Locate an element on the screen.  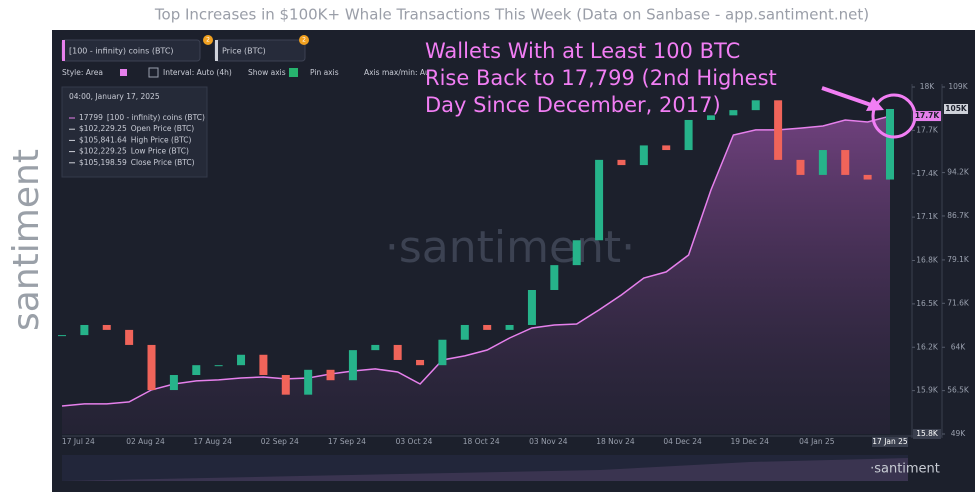
y-tick-label: 17.1K is located at coordinates (927, 216).